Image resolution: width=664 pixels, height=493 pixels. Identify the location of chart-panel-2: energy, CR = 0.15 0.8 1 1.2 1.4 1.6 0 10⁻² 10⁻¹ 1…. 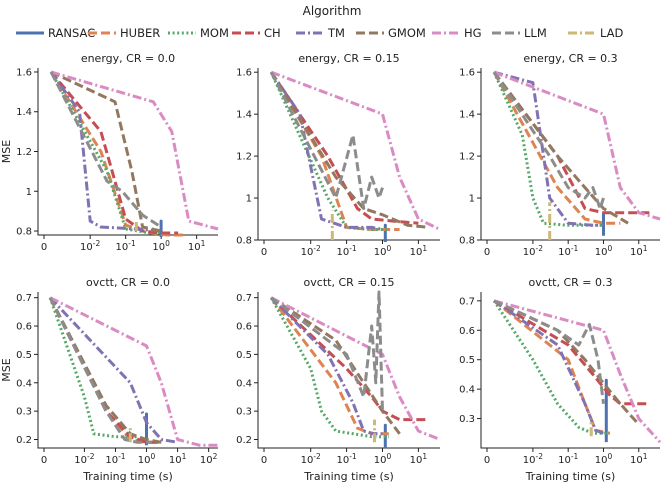
(338, 155).